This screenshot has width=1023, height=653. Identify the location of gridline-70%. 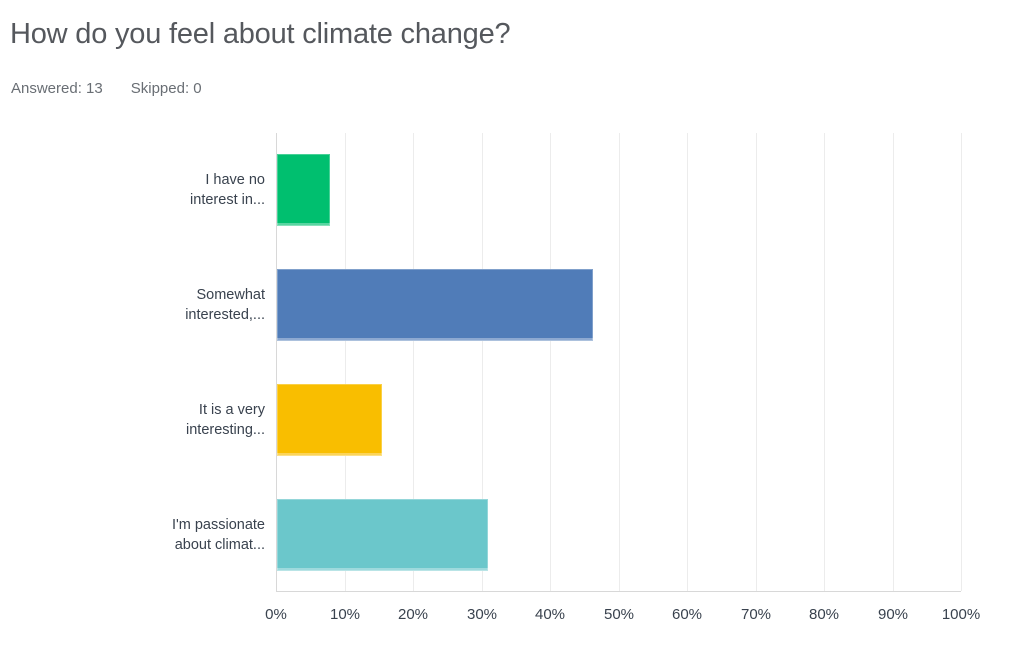
(756, 362).